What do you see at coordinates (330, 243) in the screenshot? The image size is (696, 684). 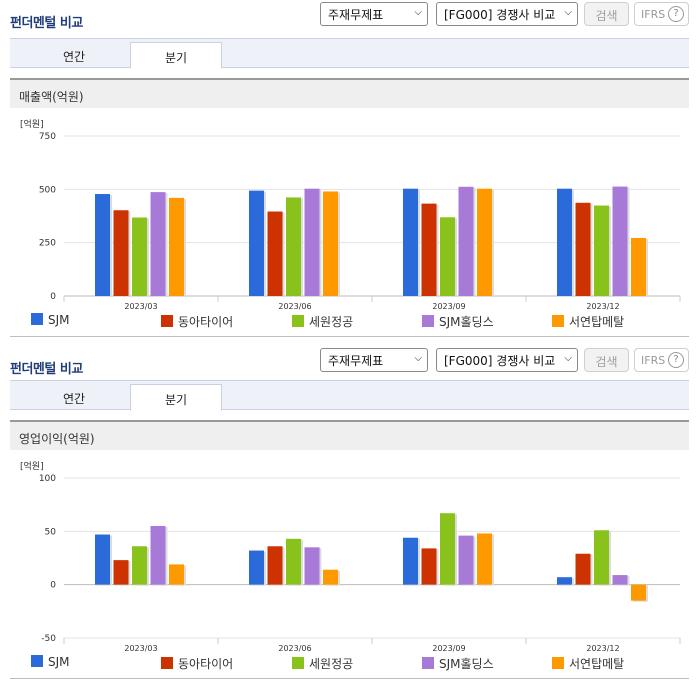 I see `bar-5-2023/06` at bounding box center [330, 243].